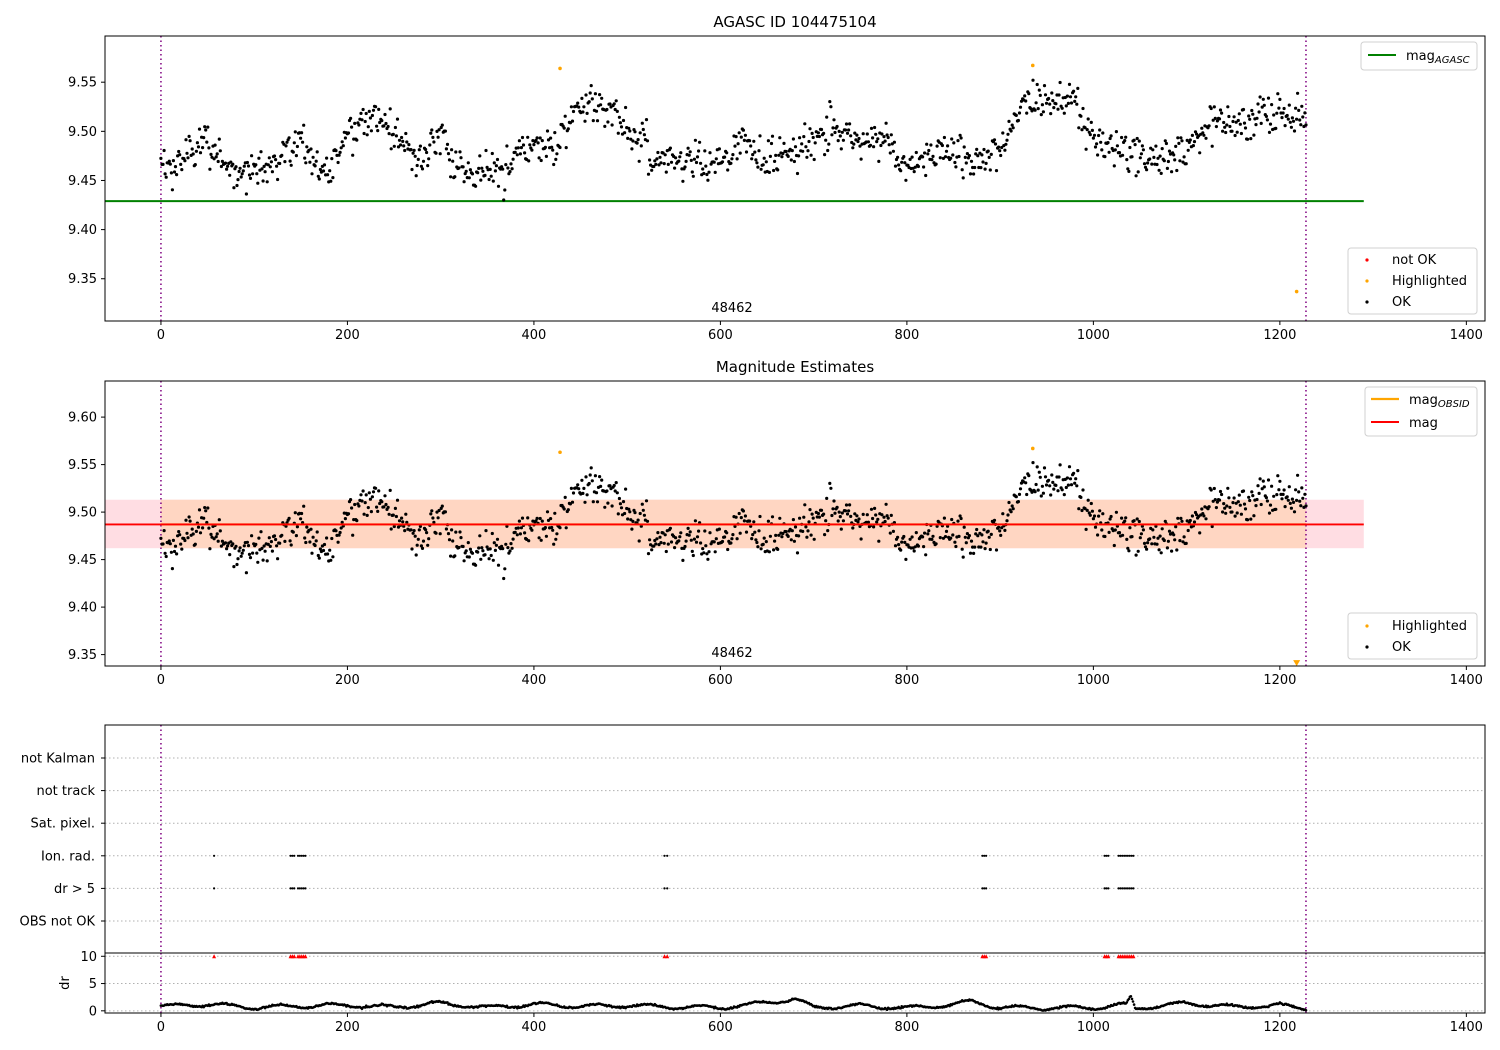 This screenshot has height=1050, width=1500. I want to click on y-tick-label: 10, so click(88, 957).